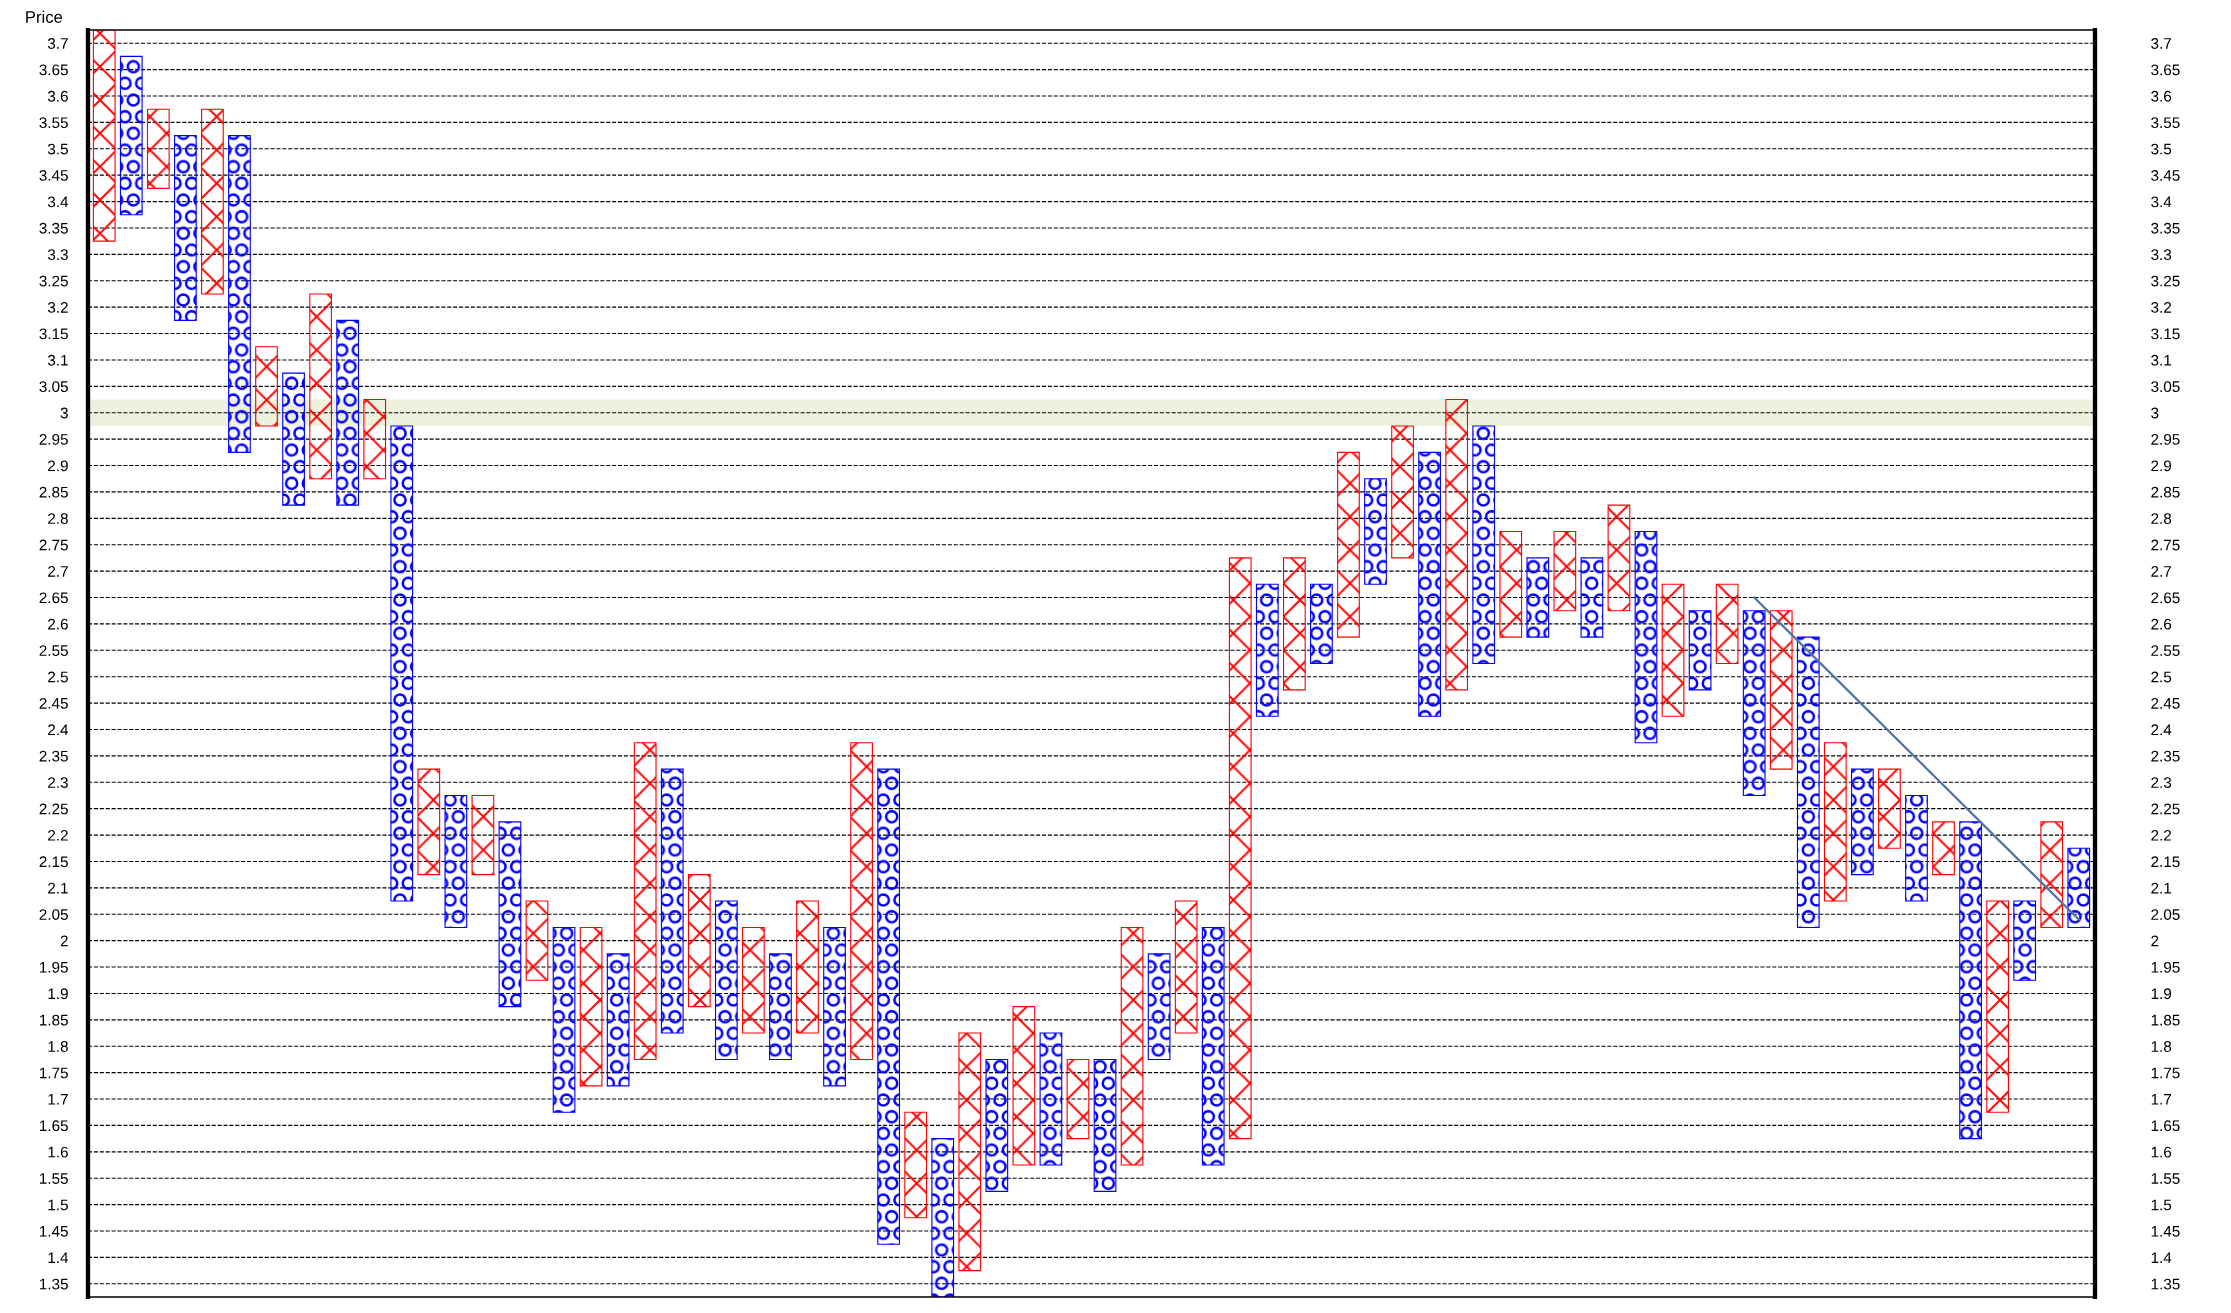 The height and width of the screenshot is (1313, 2231). What do you see at coordinates (2161, 782) in the screenshot?
I see `y2-tick-label: 2.3` at bounding box center [2161, 782].